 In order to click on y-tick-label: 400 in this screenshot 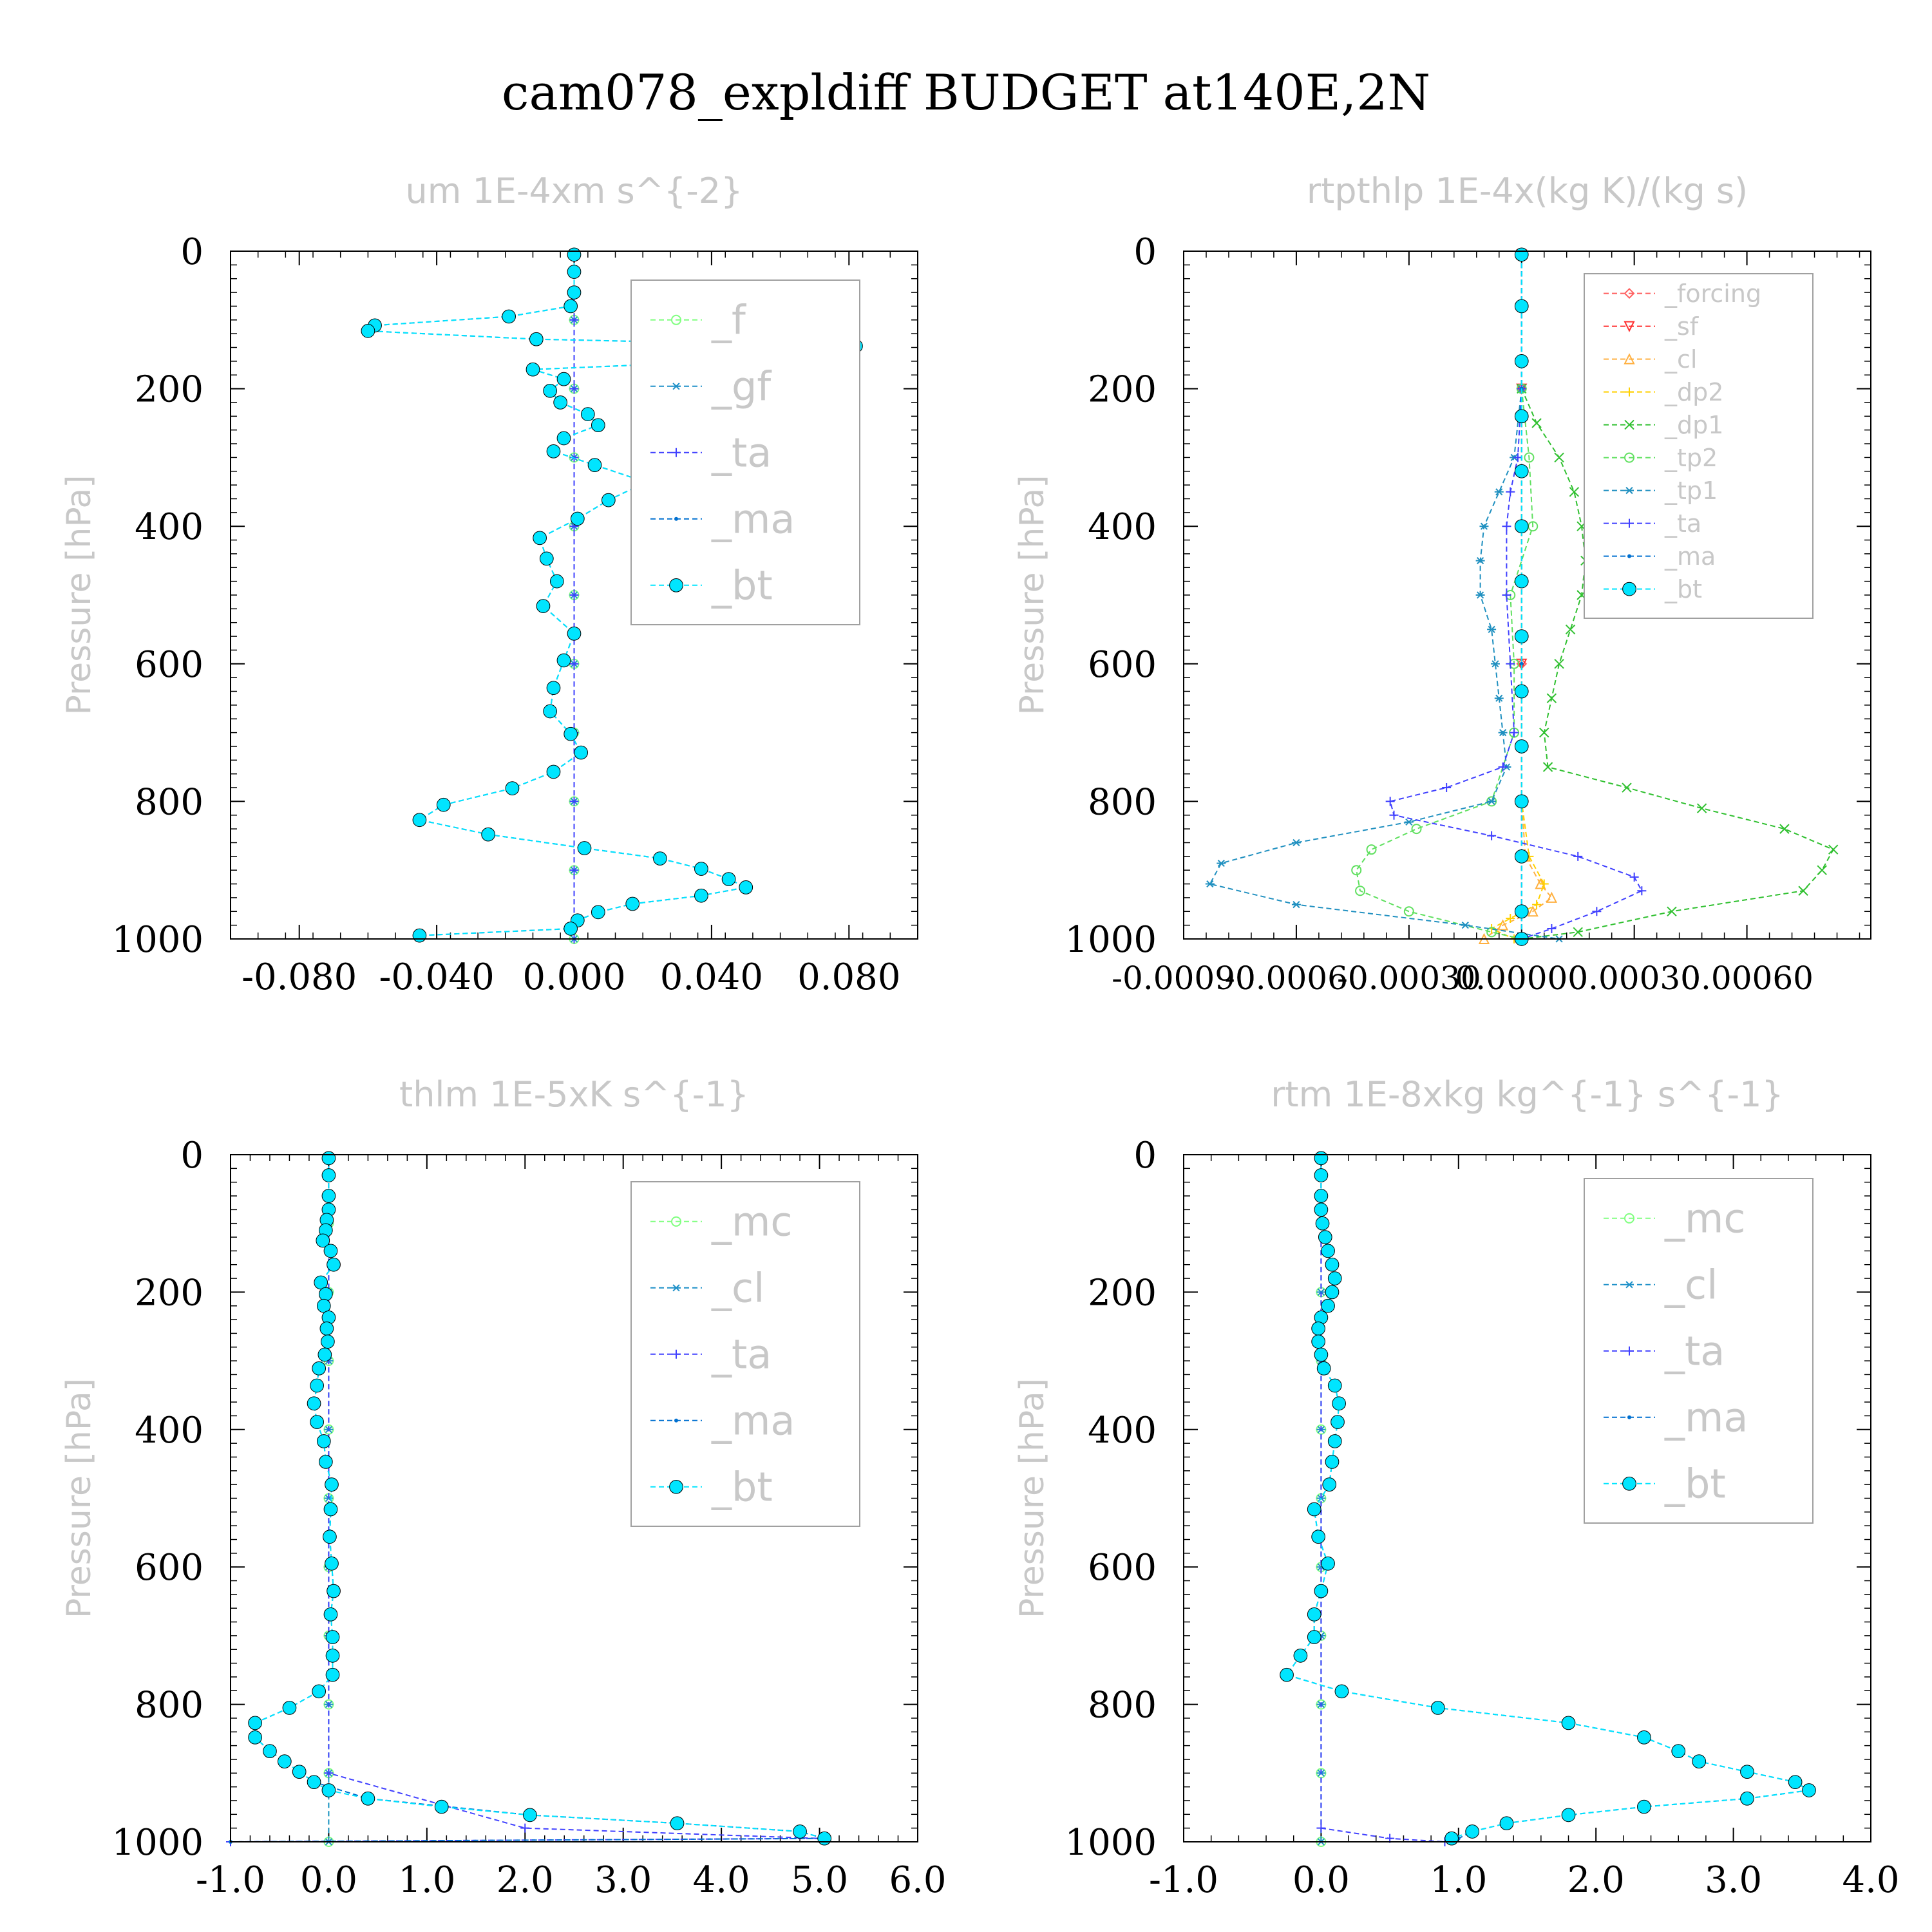, I will do `click(169, 527)`.